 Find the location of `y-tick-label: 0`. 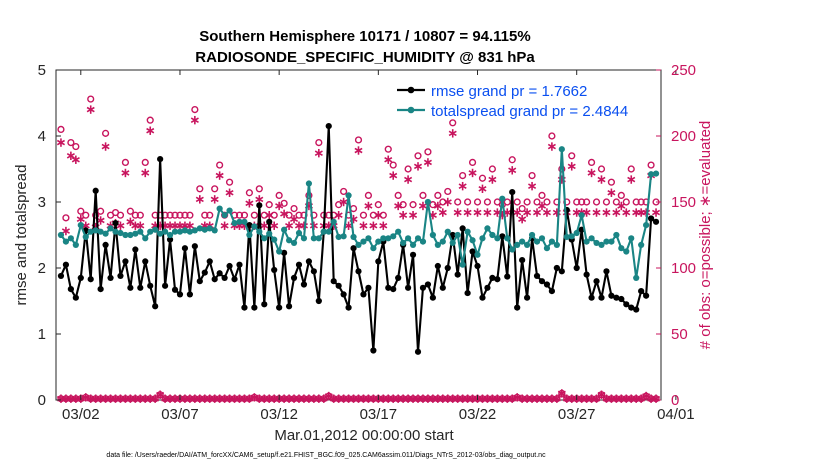

y-tick-label: 0 is located at coordinates (42, 400).